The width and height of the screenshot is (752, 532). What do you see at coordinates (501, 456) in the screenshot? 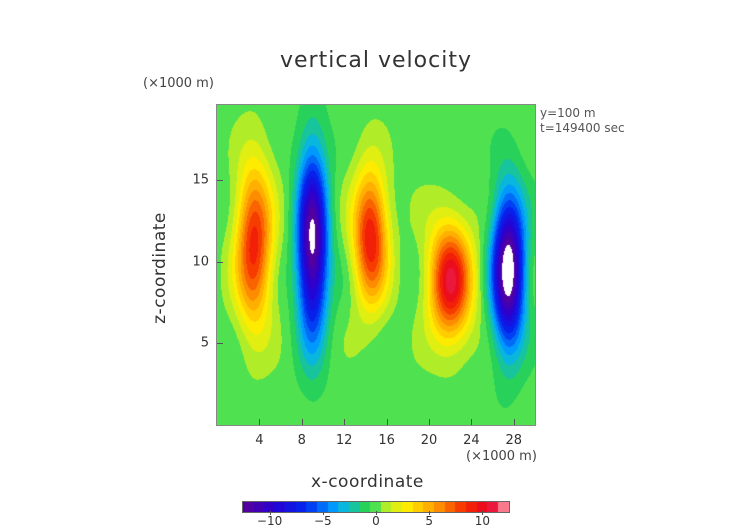
I see `x-axis-unit: (×1000 m)` at bounding box center [501, 456].